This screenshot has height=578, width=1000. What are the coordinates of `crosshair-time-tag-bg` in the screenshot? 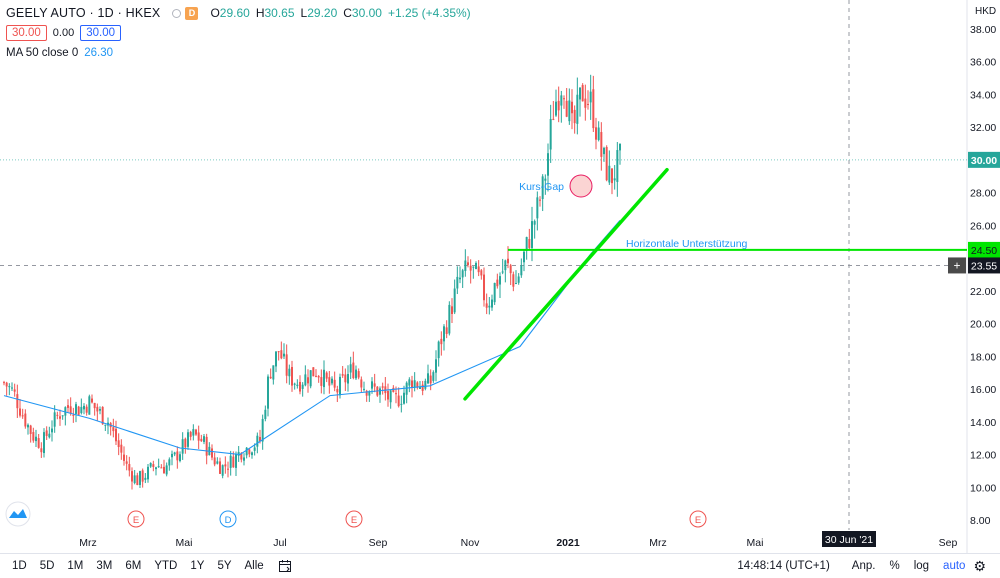 It's located at (849, 539).